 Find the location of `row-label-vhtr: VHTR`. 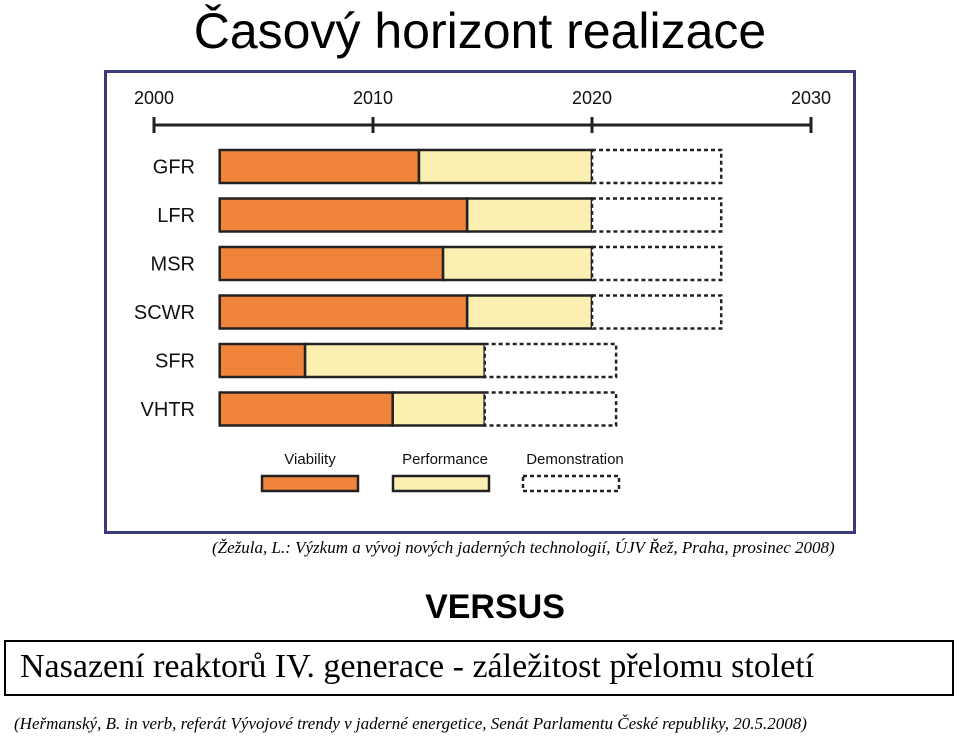

row-label-vhtr: VHTR is located at coordinates (168, 410).